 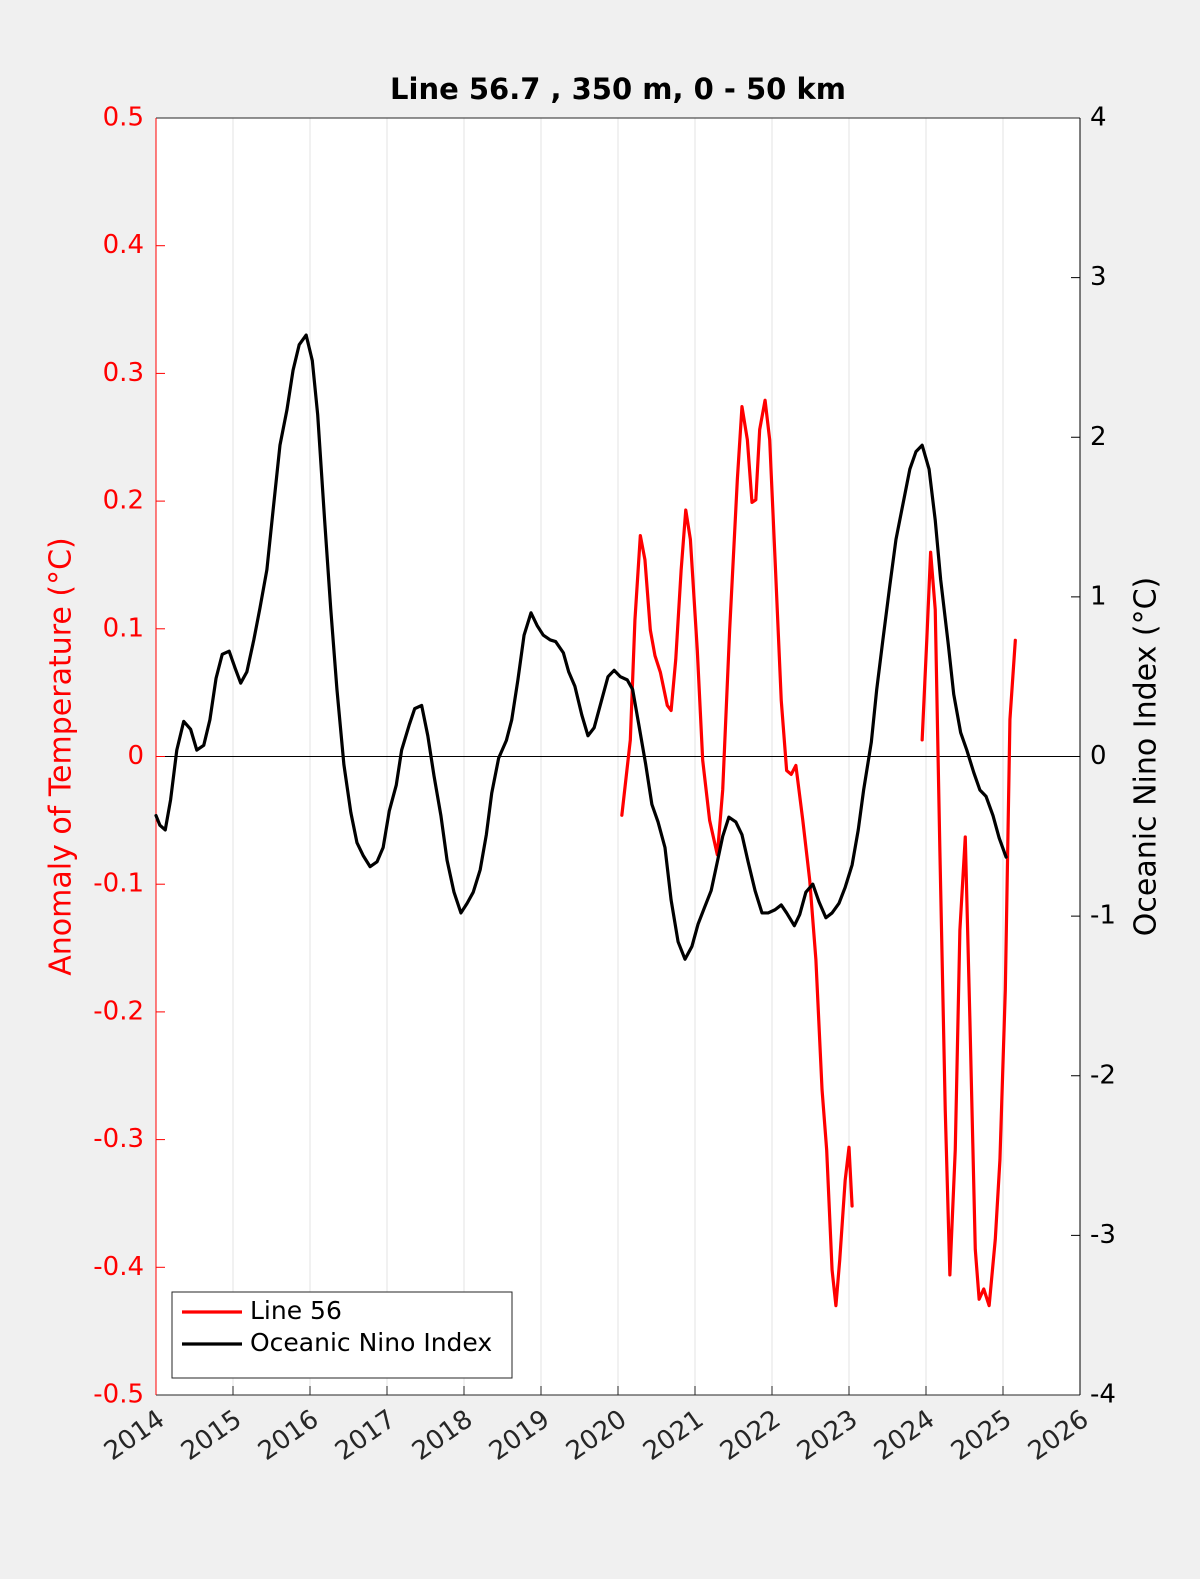 I want to click on x-tick-label: 2025, so click(x=981, y=1435).